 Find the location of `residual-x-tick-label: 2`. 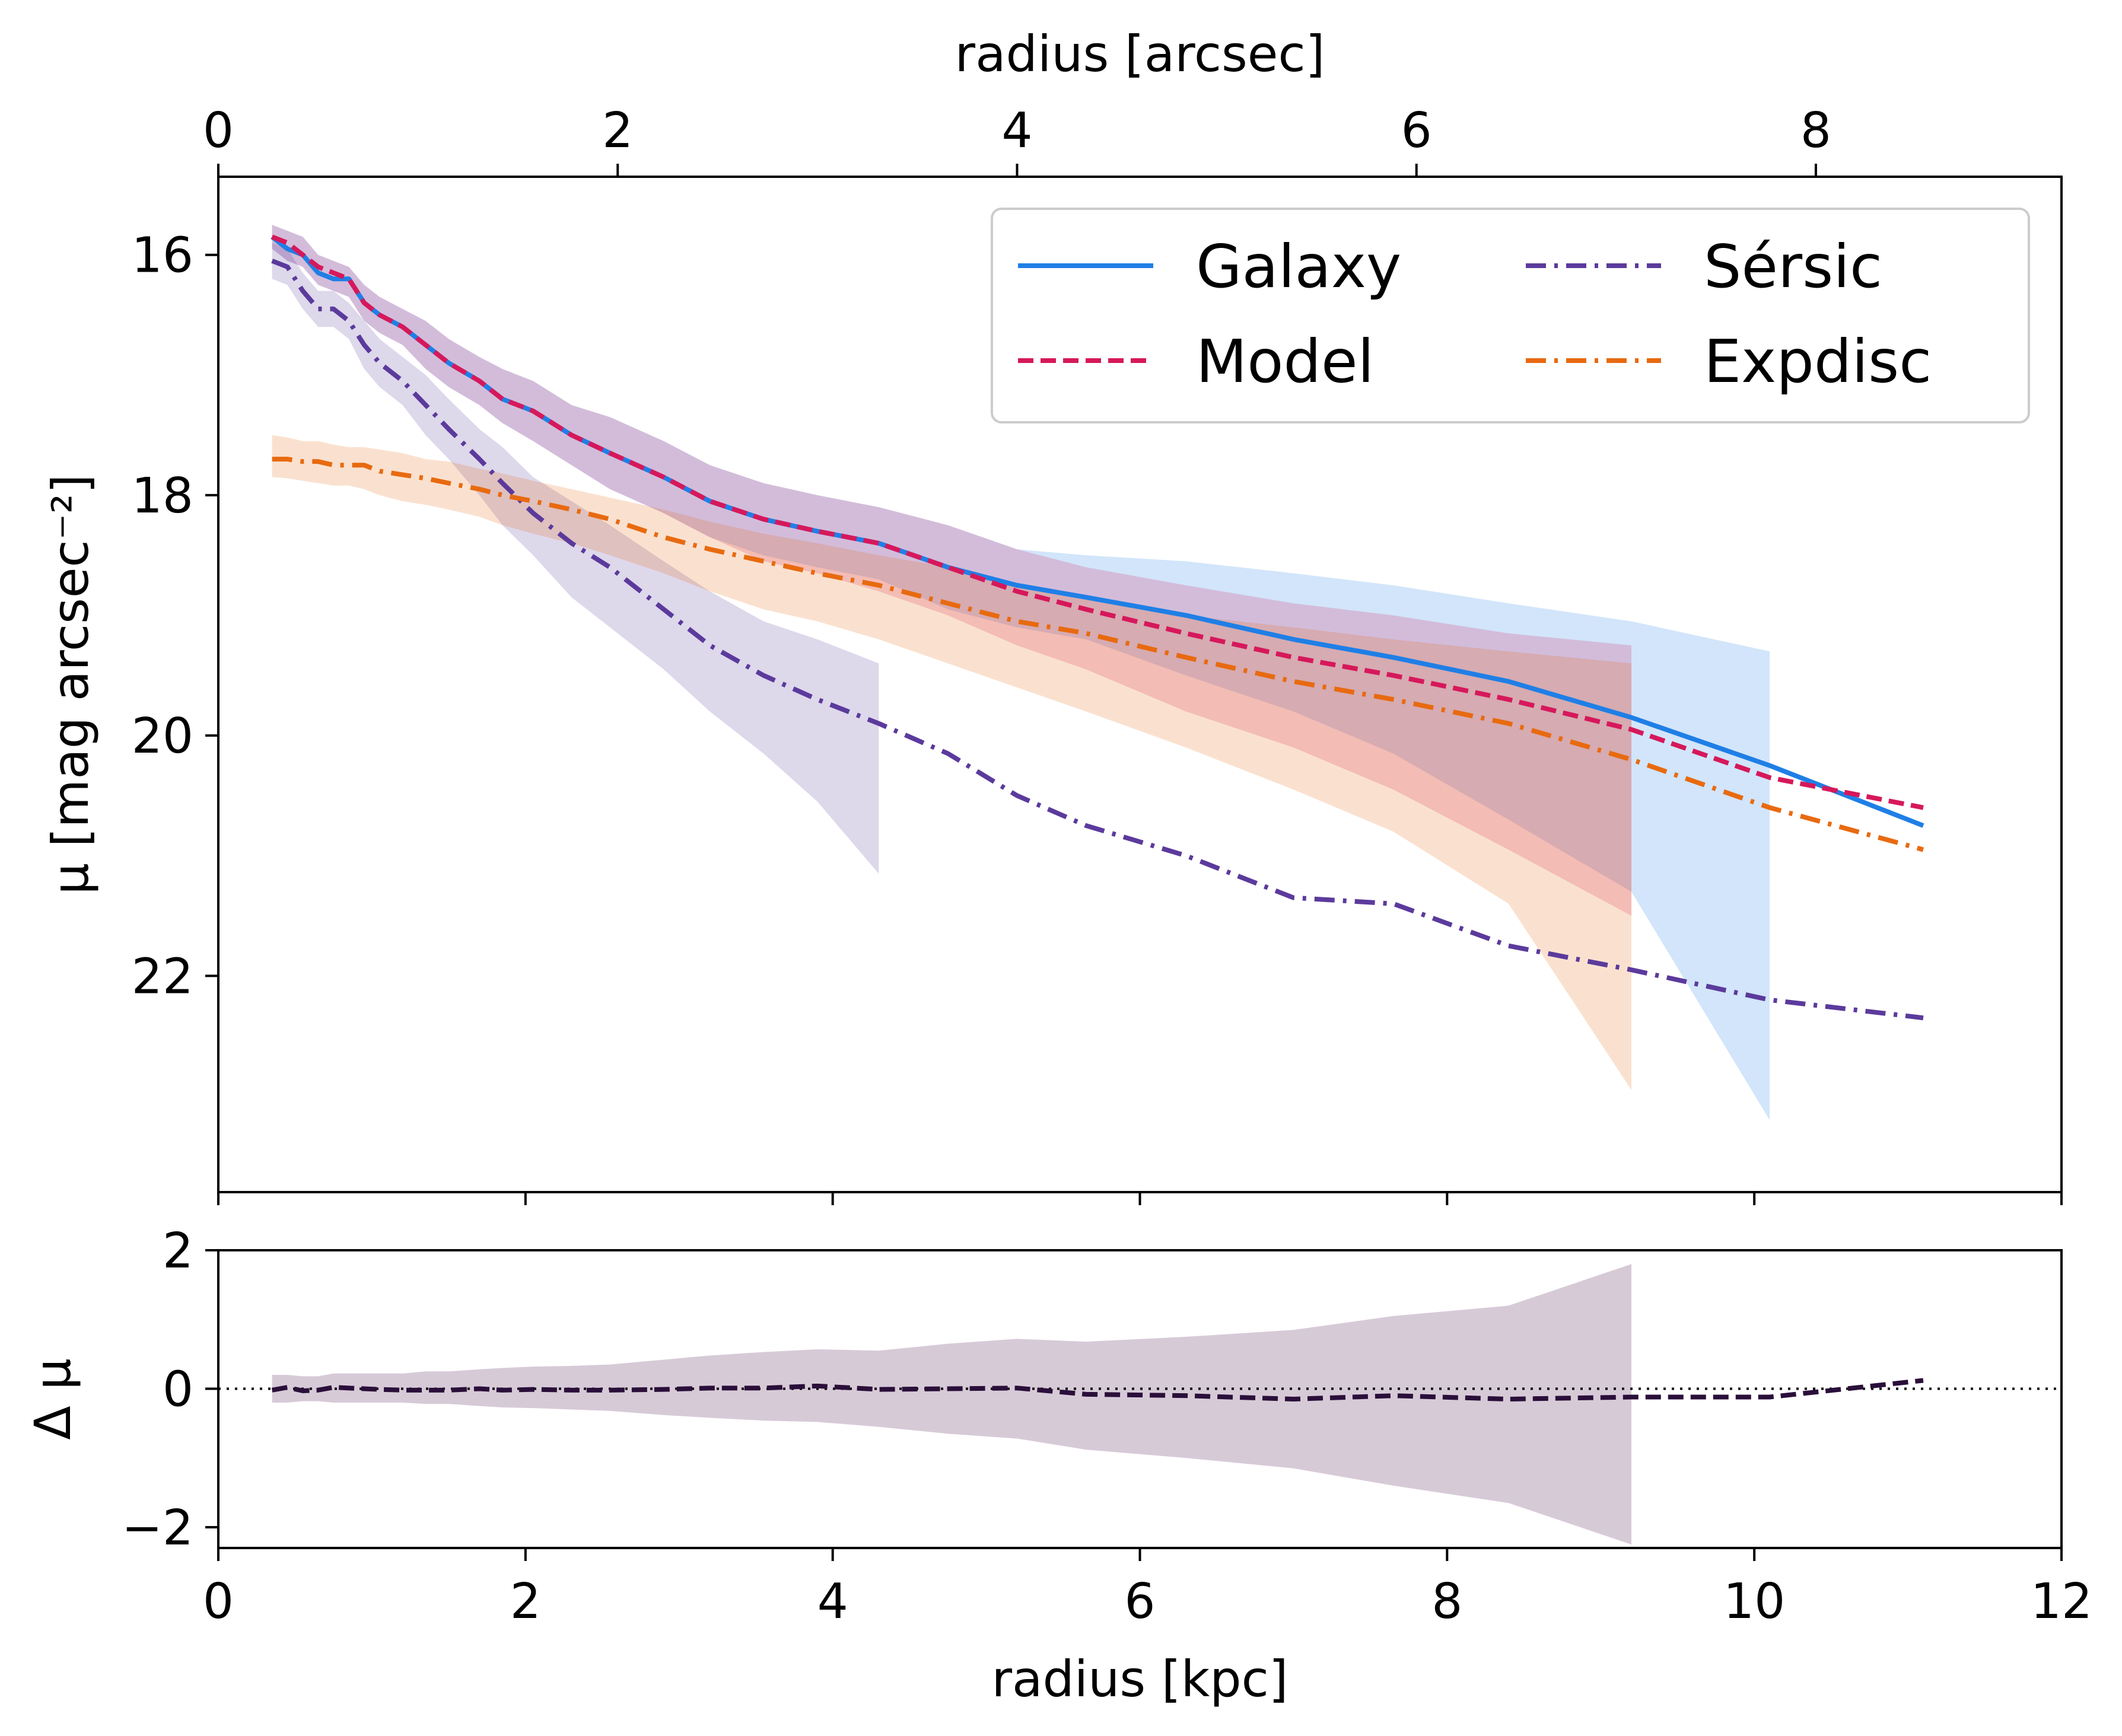

residual-x-tick-label: 2 is located at coordinates (525, 1601).